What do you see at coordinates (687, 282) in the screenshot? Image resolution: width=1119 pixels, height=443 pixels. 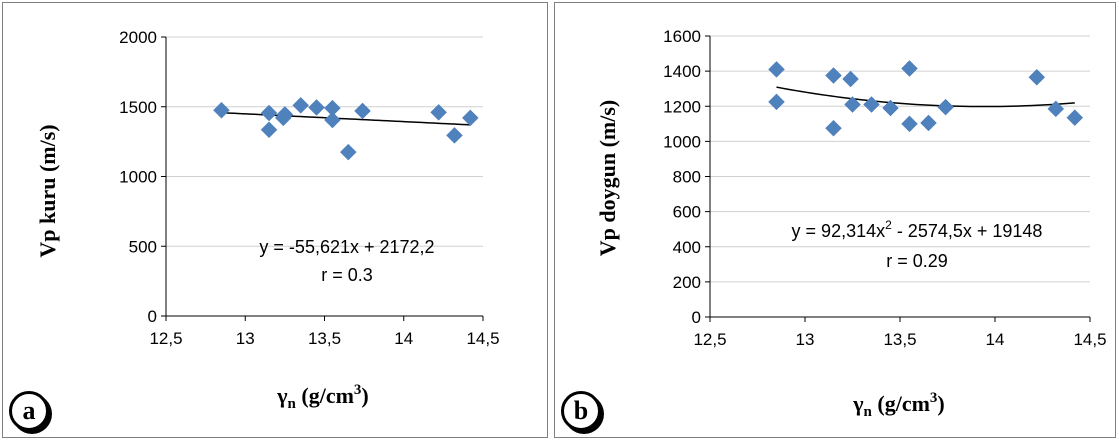 I see `b-ytick-label: 200` at bounding box center [687, 282].